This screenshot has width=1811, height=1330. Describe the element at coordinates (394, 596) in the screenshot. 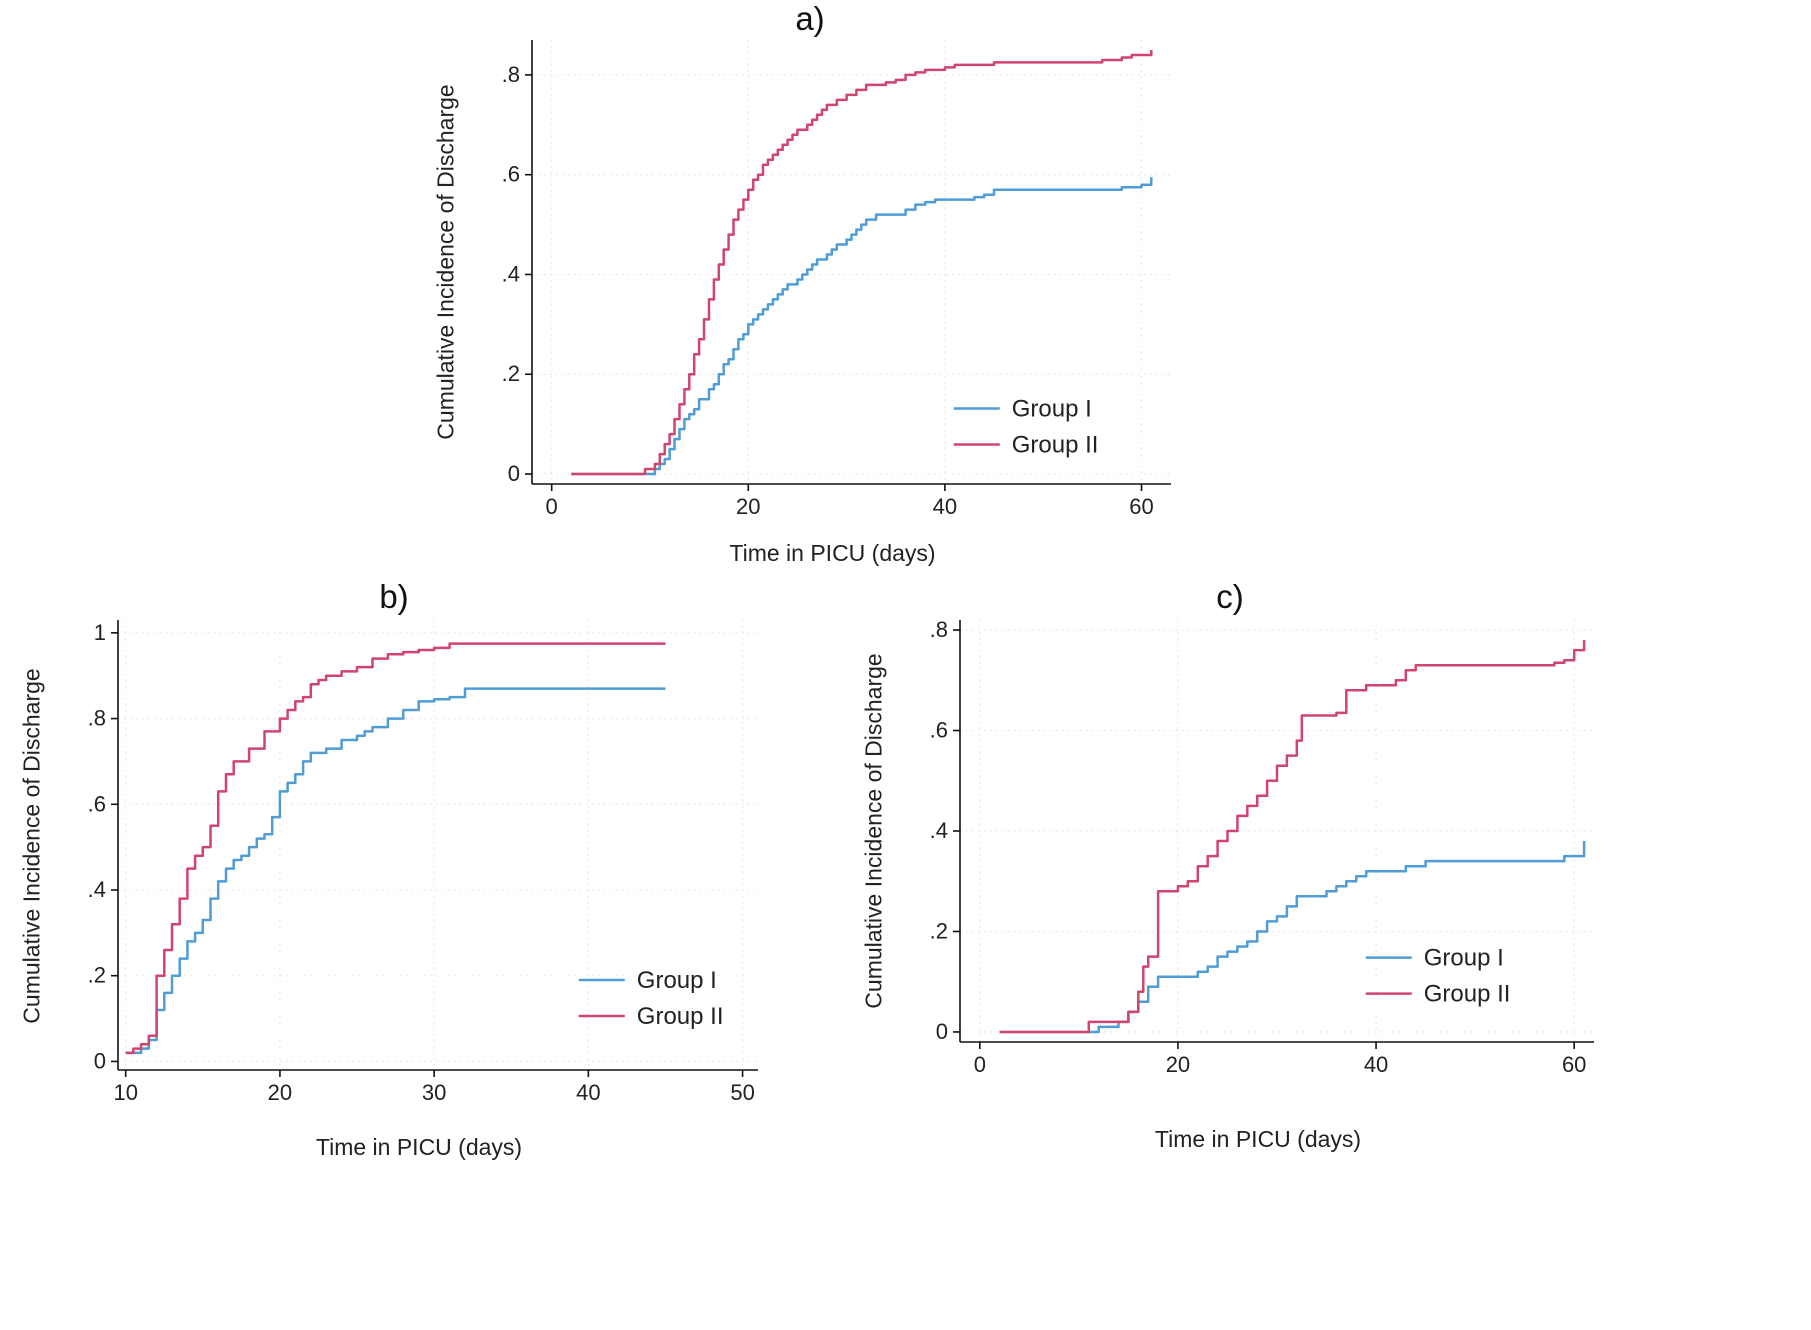

I see `panel-b-title: b)` at that location.